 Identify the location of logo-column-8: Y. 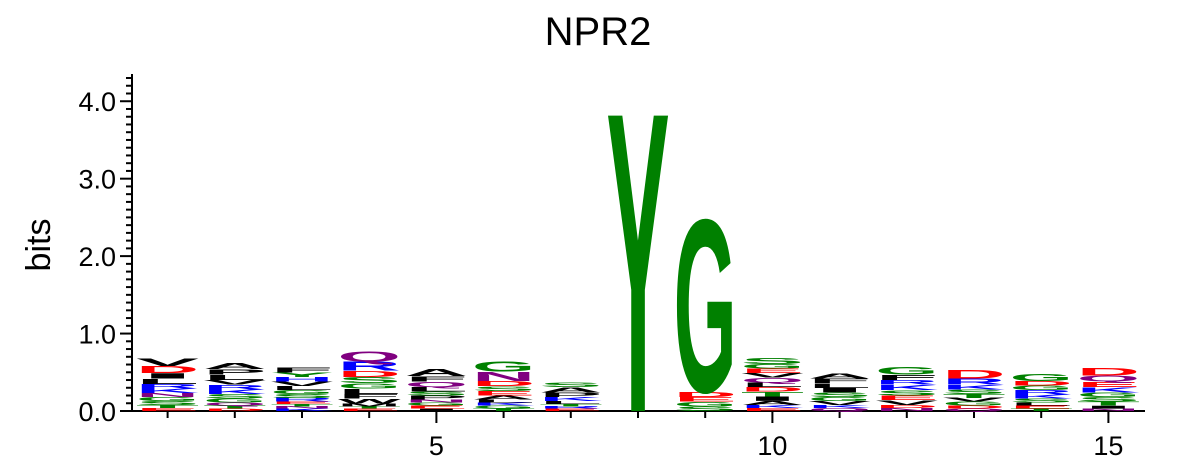
(637, 247).